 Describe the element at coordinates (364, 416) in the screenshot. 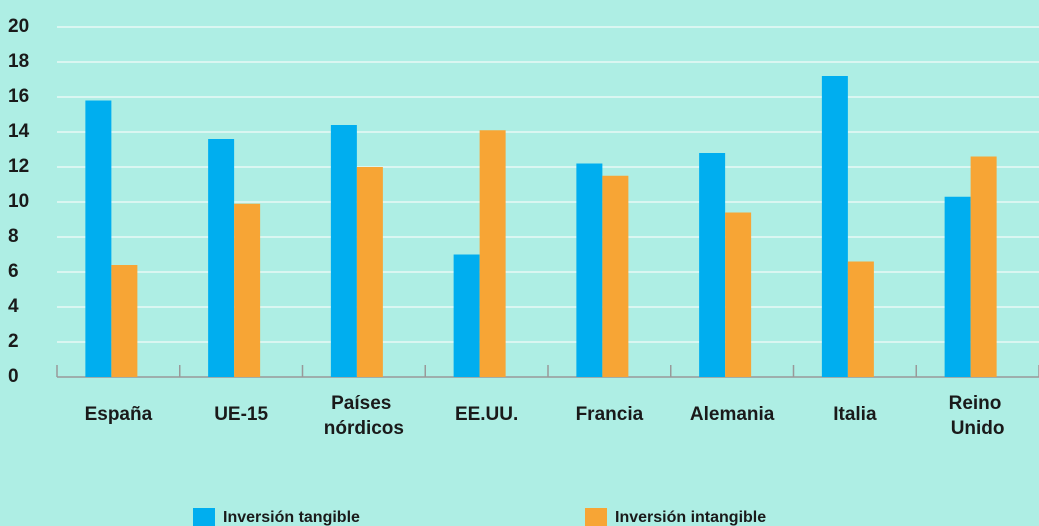

I see `x-tick-label: Países nórdicos` at that location.